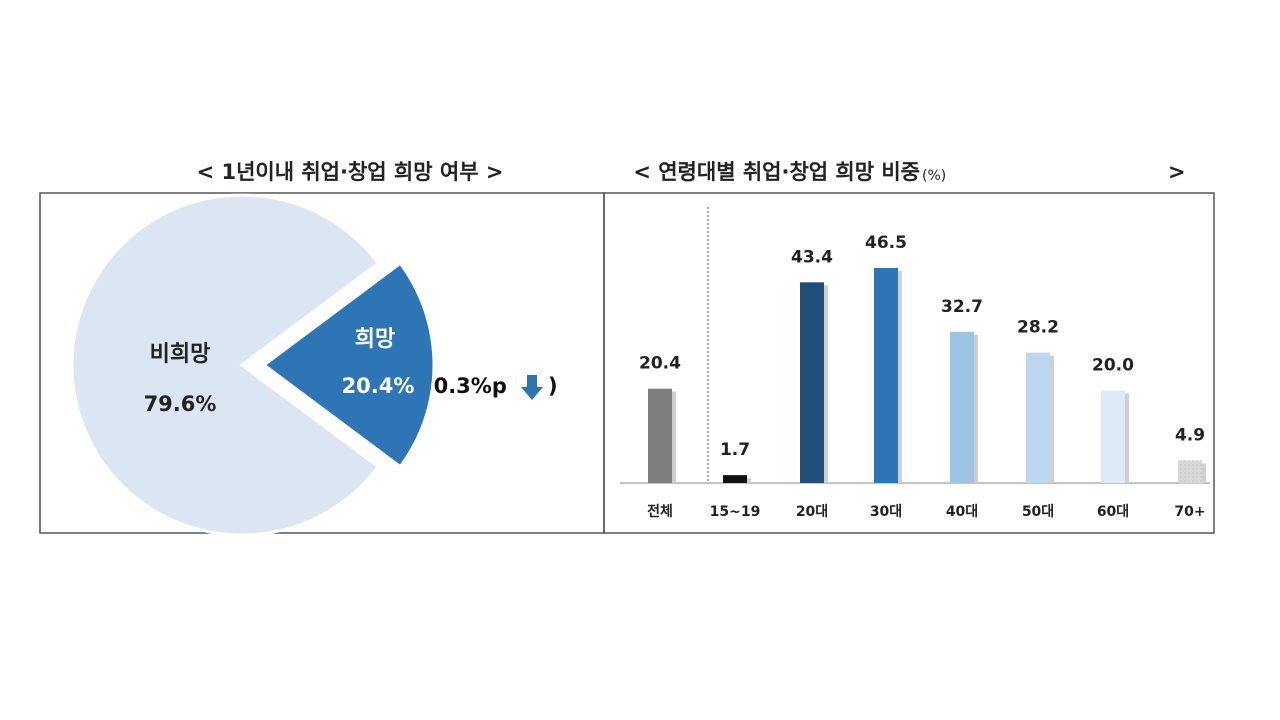 This screenshot has width=1280, height=720. I want to click on x-tick-label: 15~19, so click(735, 512).